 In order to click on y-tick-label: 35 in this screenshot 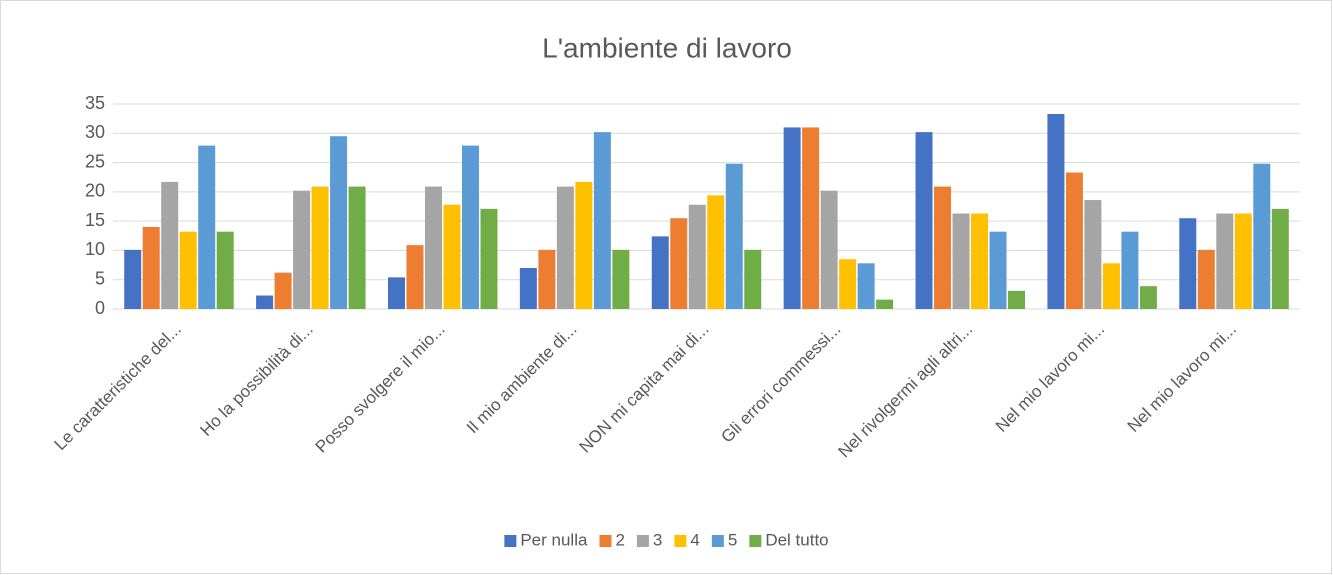, I will do `click(95, 103)`.